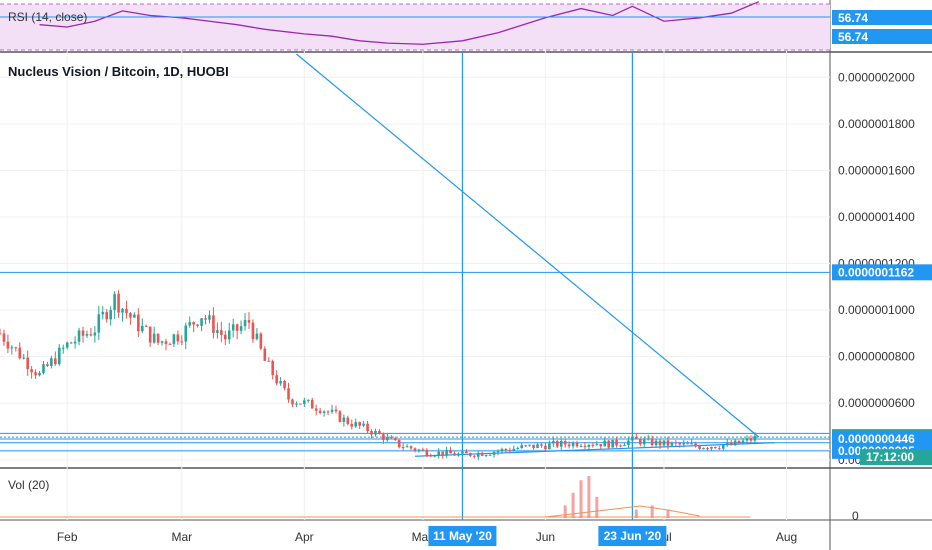 Image resolution: width=932 pixels, height=550 pixels. Describe the element at coordinates (896, 457) in the screenshot. I see `countdown-badge` at that location.